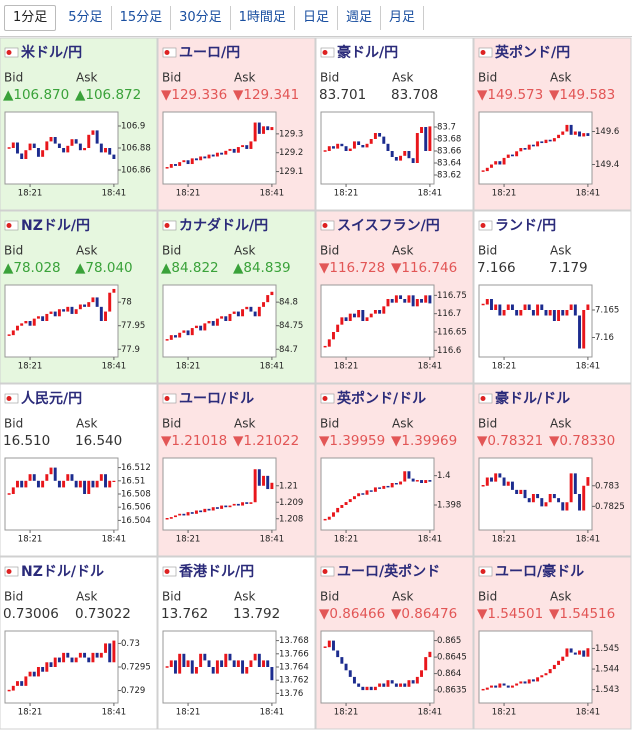  Describe the element at coordinates (291, 153) in the screenshot. I see `y-tick-label: 129.2` at that location.